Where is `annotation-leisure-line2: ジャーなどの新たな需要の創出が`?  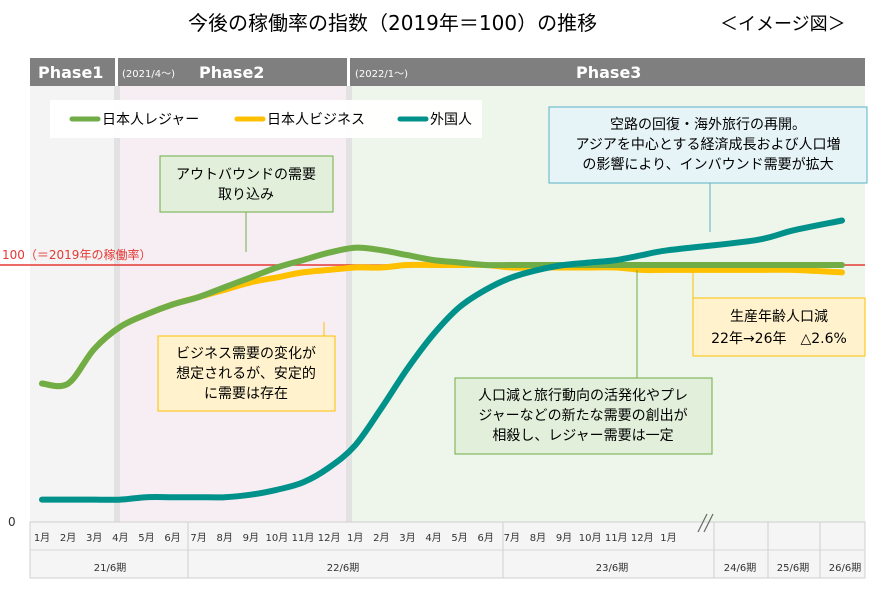 annotation-leisure-line2: ジャーなどの新たな需要の創出が is located at coordinates (582, 416).